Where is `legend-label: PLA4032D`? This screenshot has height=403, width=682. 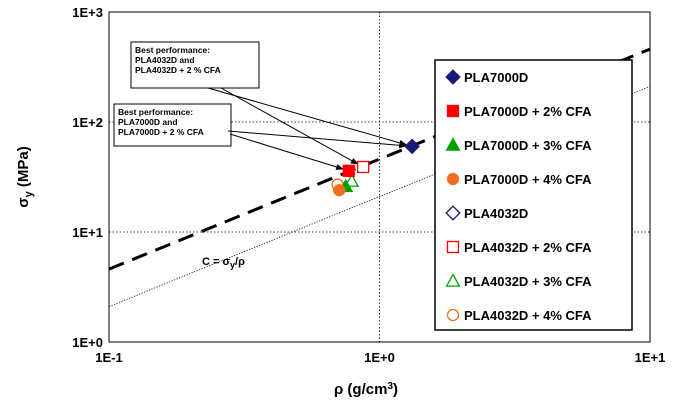
legend-label: PLA4032D is located at coordinates (496, 213).